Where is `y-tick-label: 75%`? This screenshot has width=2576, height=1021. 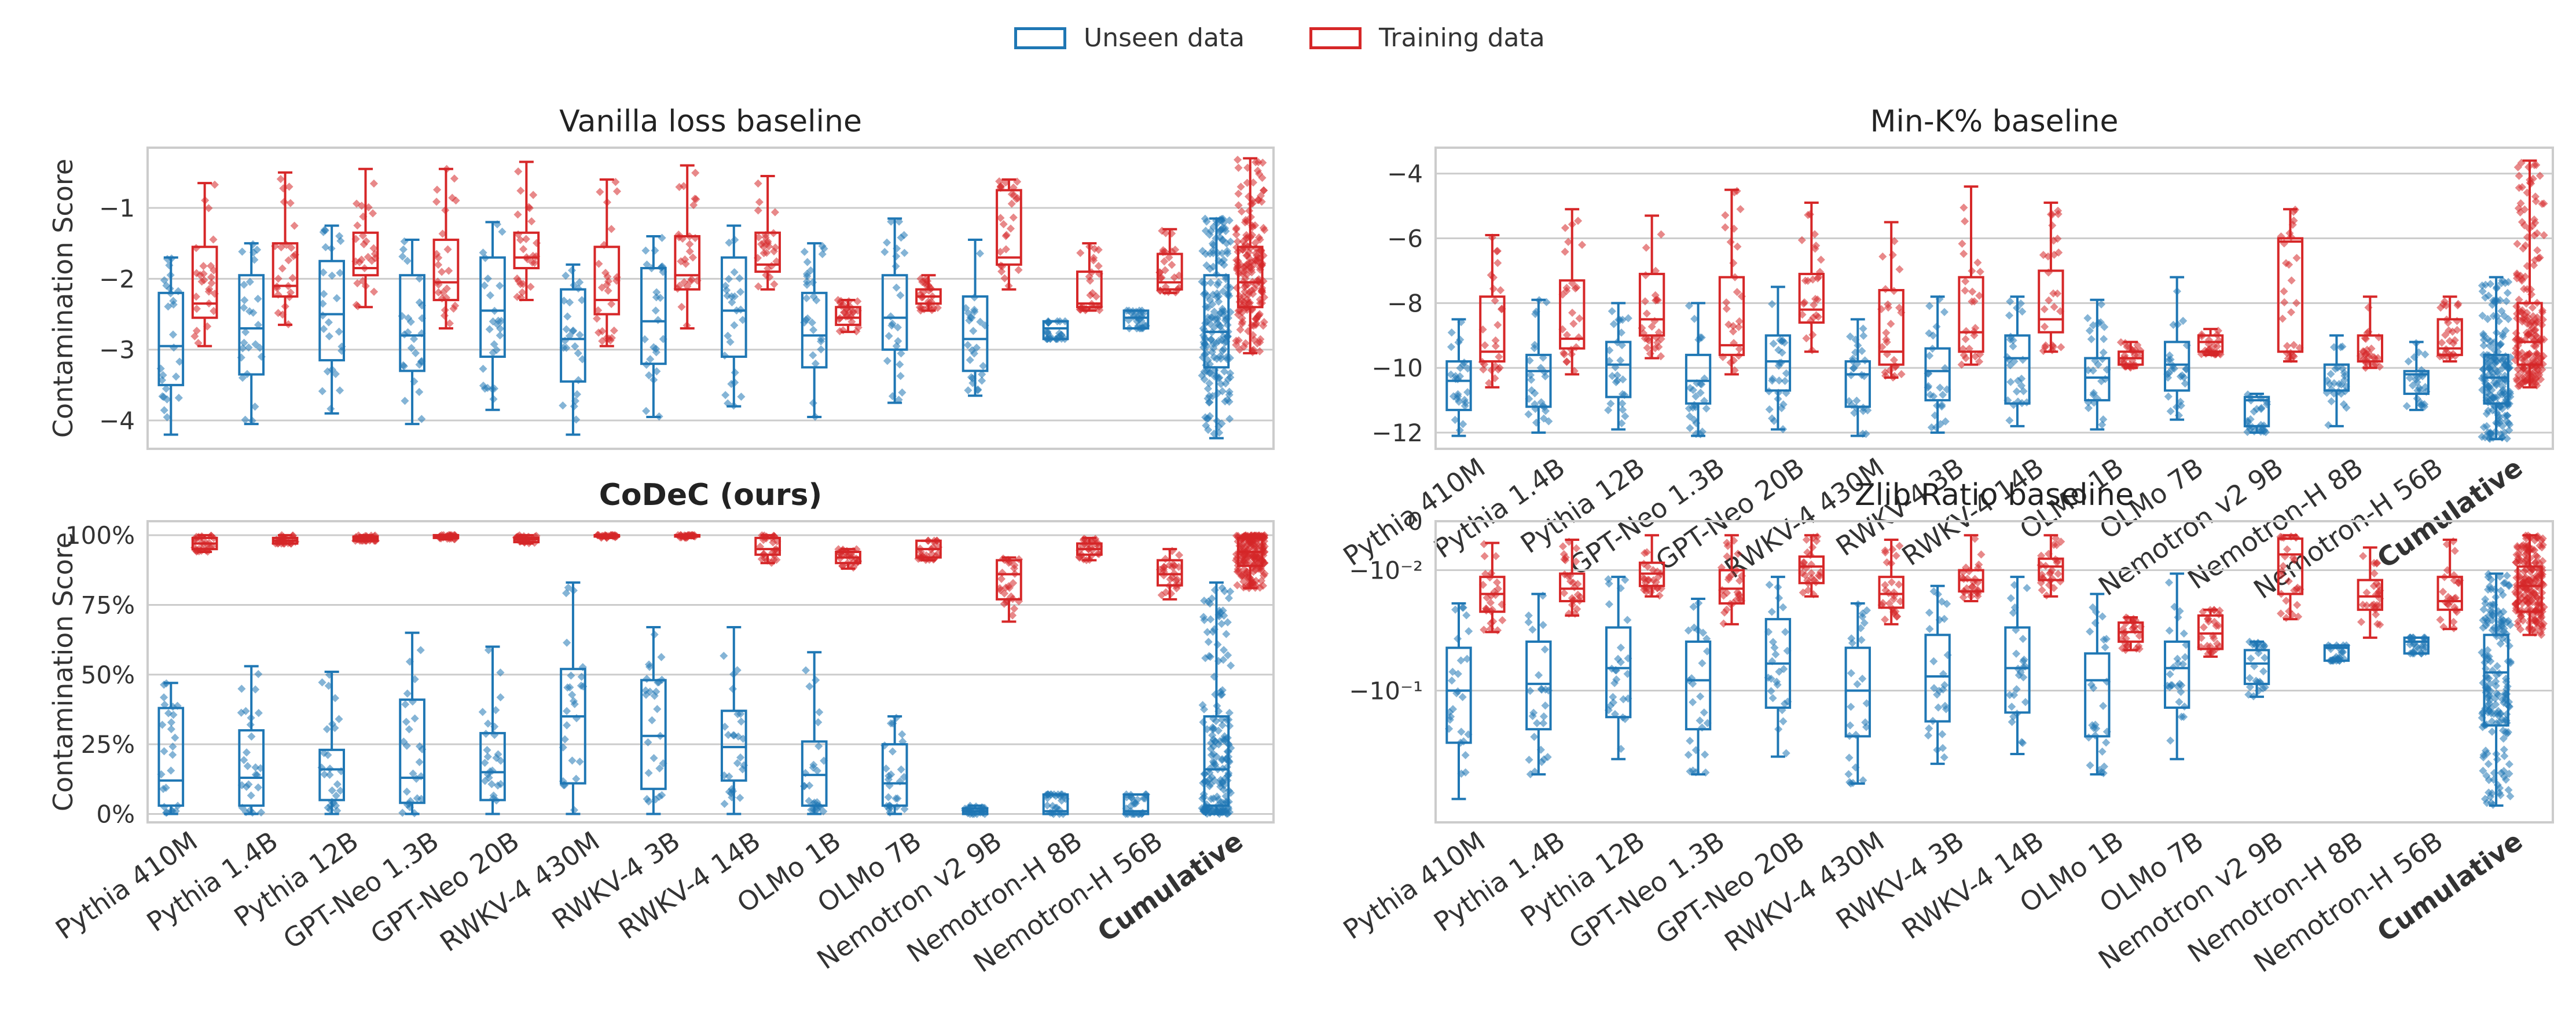
y-tick-label: 75% is located at coordinates (108, 605).